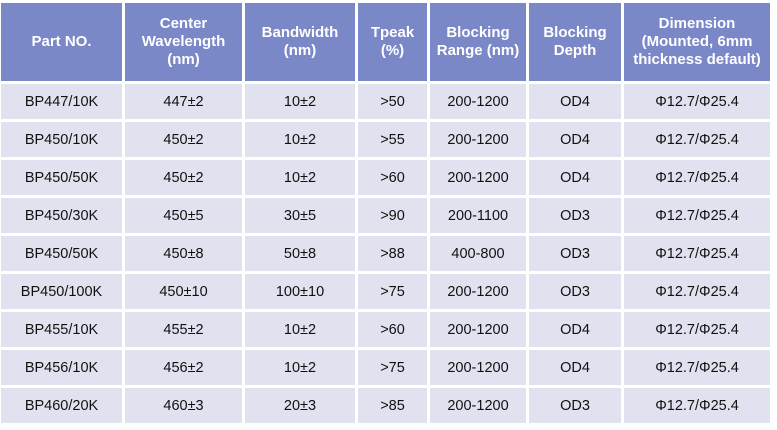 The image size is (777, 430). I want to click on cell-part-no: BP450/100K, so click(61, 291).